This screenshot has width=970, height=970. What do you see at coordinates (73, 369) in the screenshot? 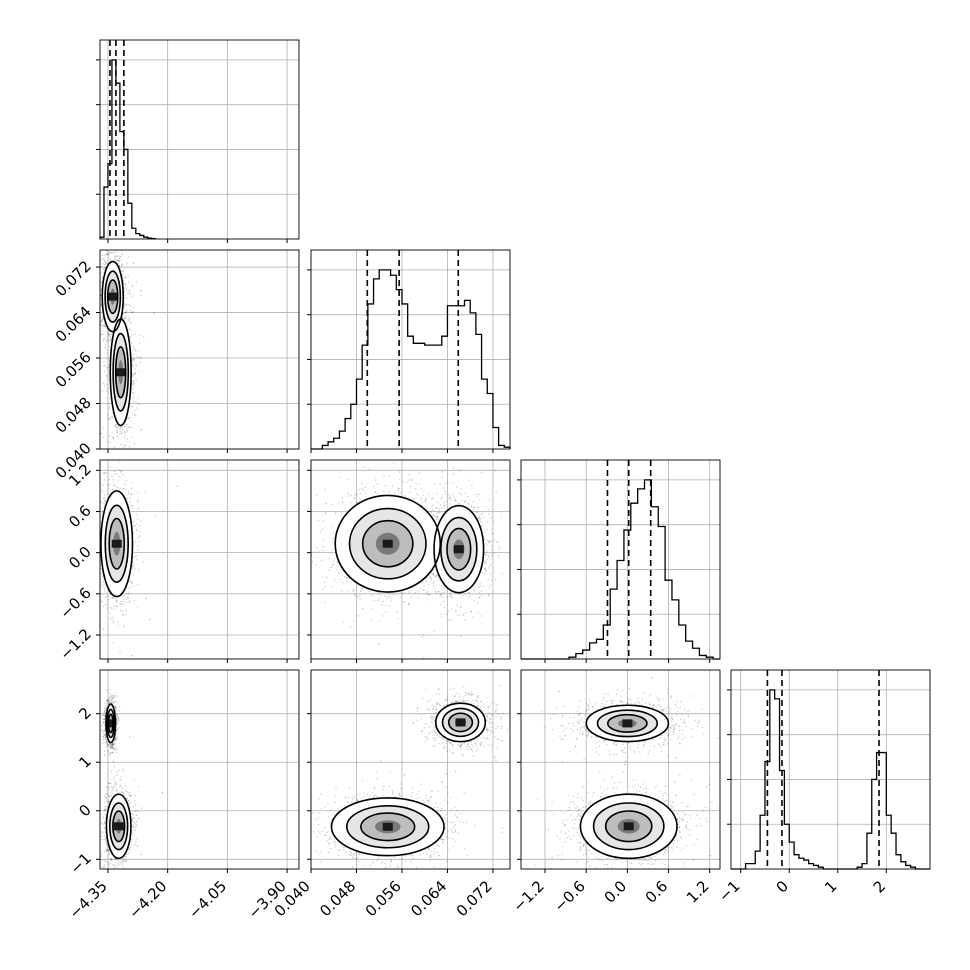
I see `y-tick-label: 0.056` at bounding box center [73, 369].